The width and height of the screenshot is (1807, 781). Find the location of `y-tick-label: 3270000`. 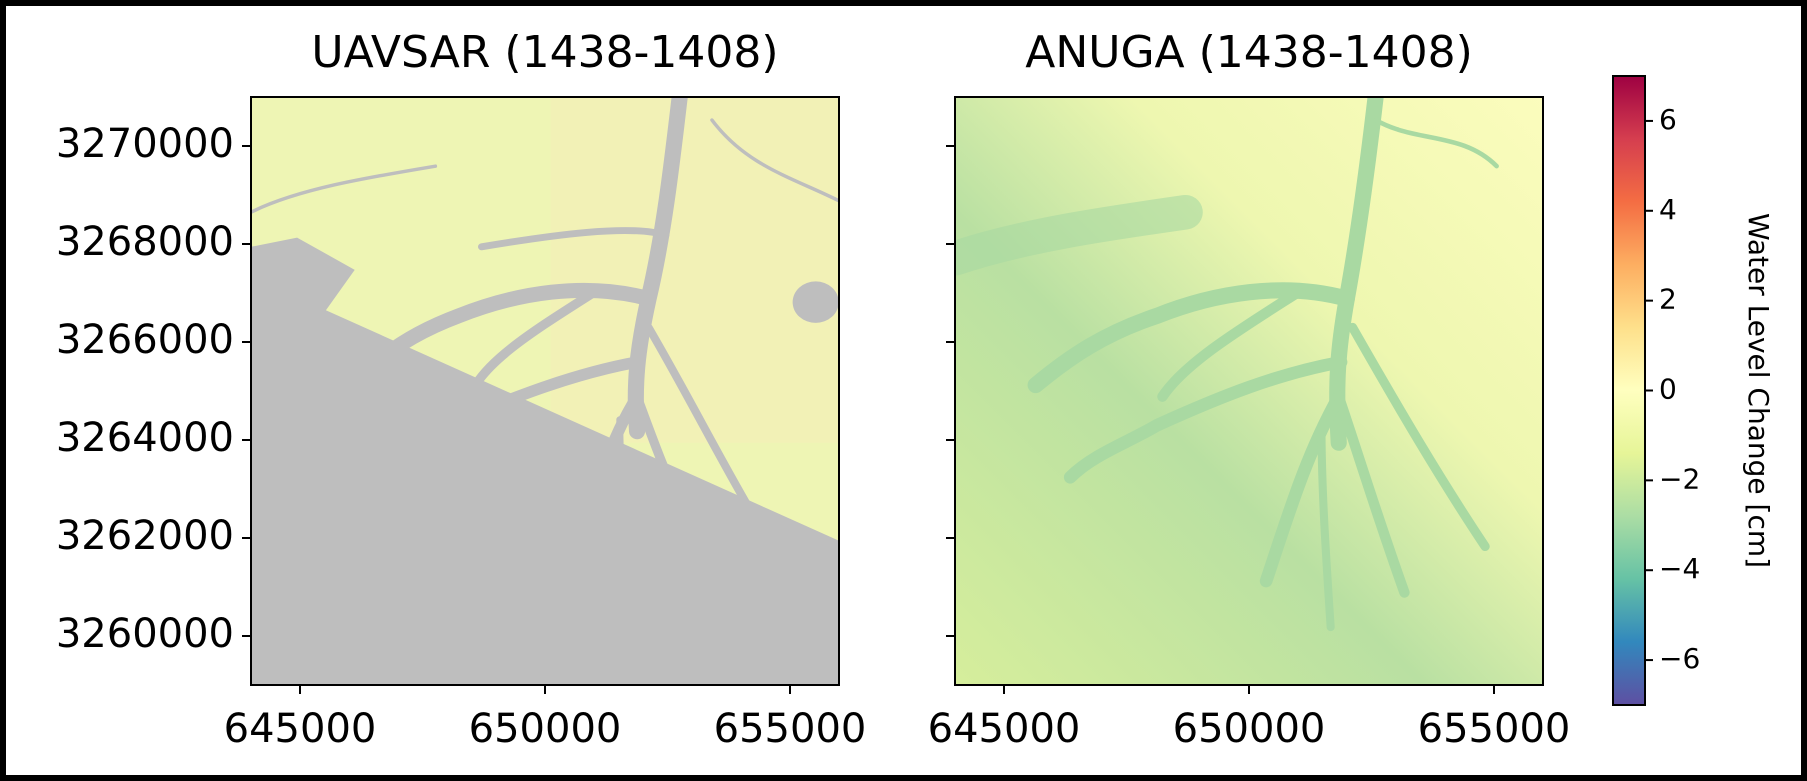

y-tick-label: 3270000 is located at coordinates (145, 144).